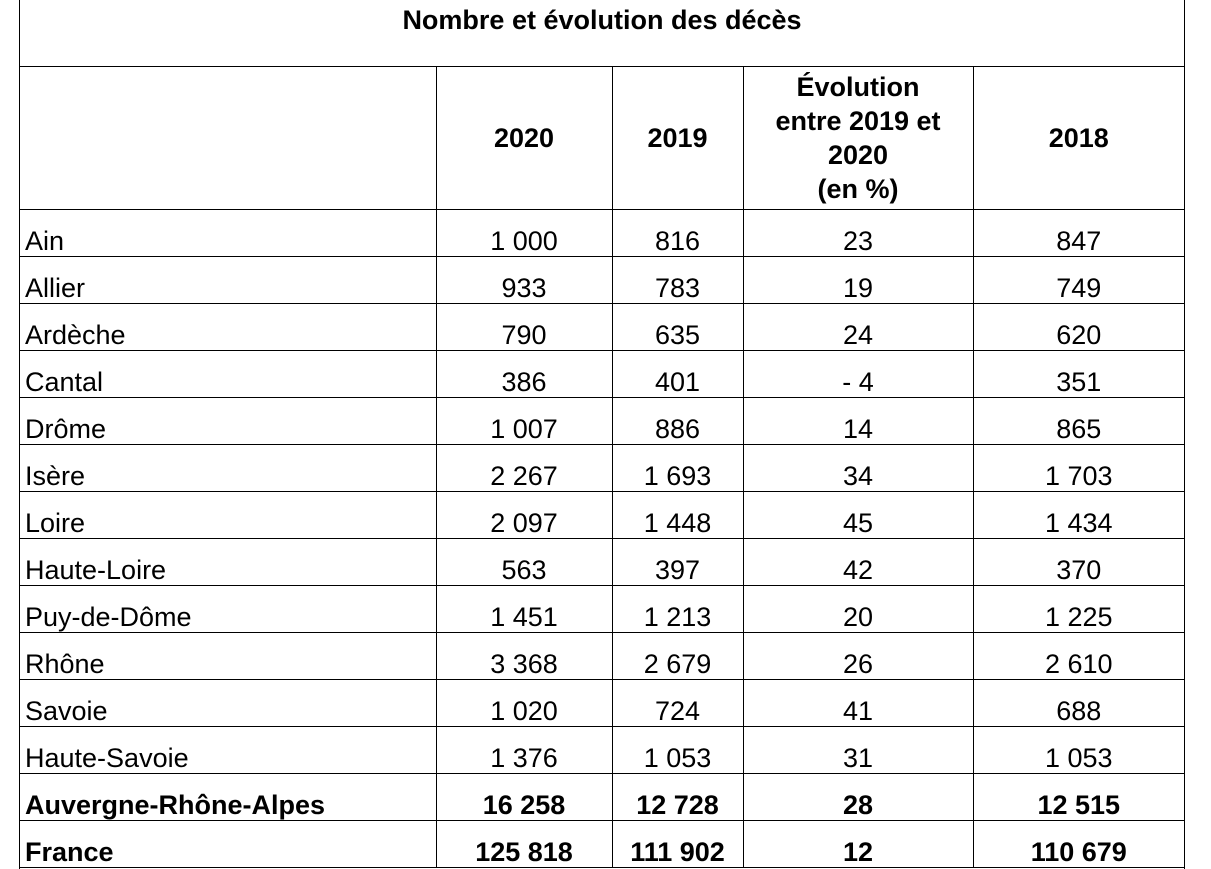  What do you see at coordinates (524, 797) in the screenshot?
I see `cell-2020: 16 258` at bounding box center [524, 797].